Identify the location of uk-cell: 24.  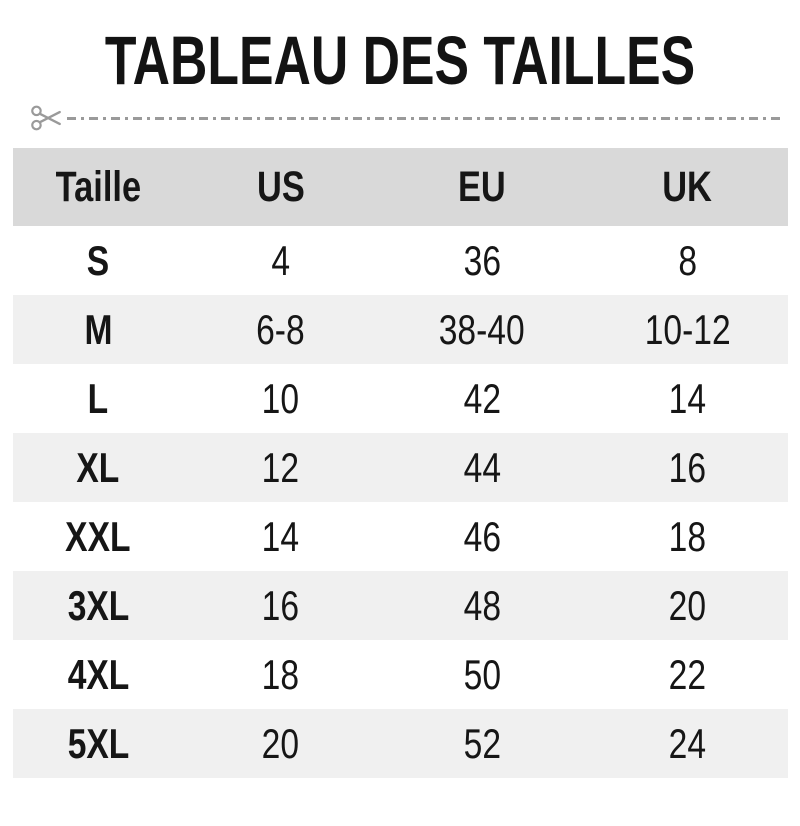
(688, 743).